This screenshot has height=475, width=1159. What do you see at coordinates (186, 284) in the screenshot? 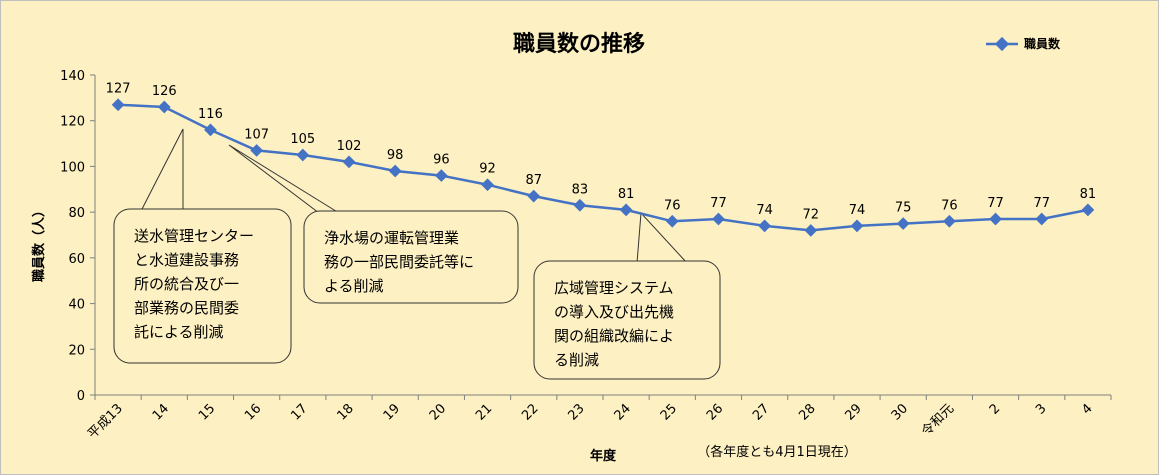
I see `callout-text-line: 所の統合及び一` at bounding box center [186, 284].